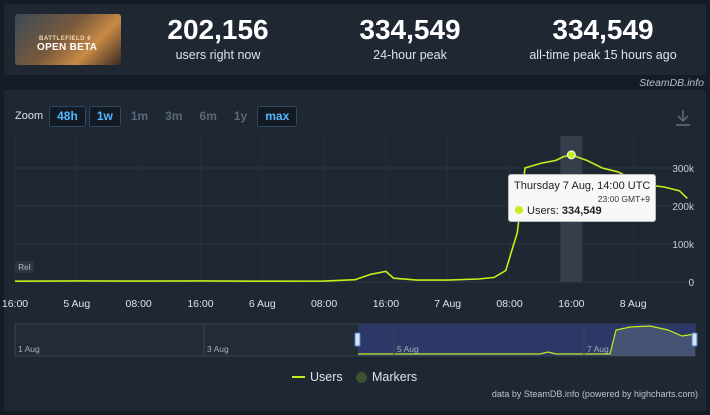 The image size is (710, 415). I want to click on navigator: 1 Aug 3 Aug 5 Aug 7 Aug, so click(356, 340).